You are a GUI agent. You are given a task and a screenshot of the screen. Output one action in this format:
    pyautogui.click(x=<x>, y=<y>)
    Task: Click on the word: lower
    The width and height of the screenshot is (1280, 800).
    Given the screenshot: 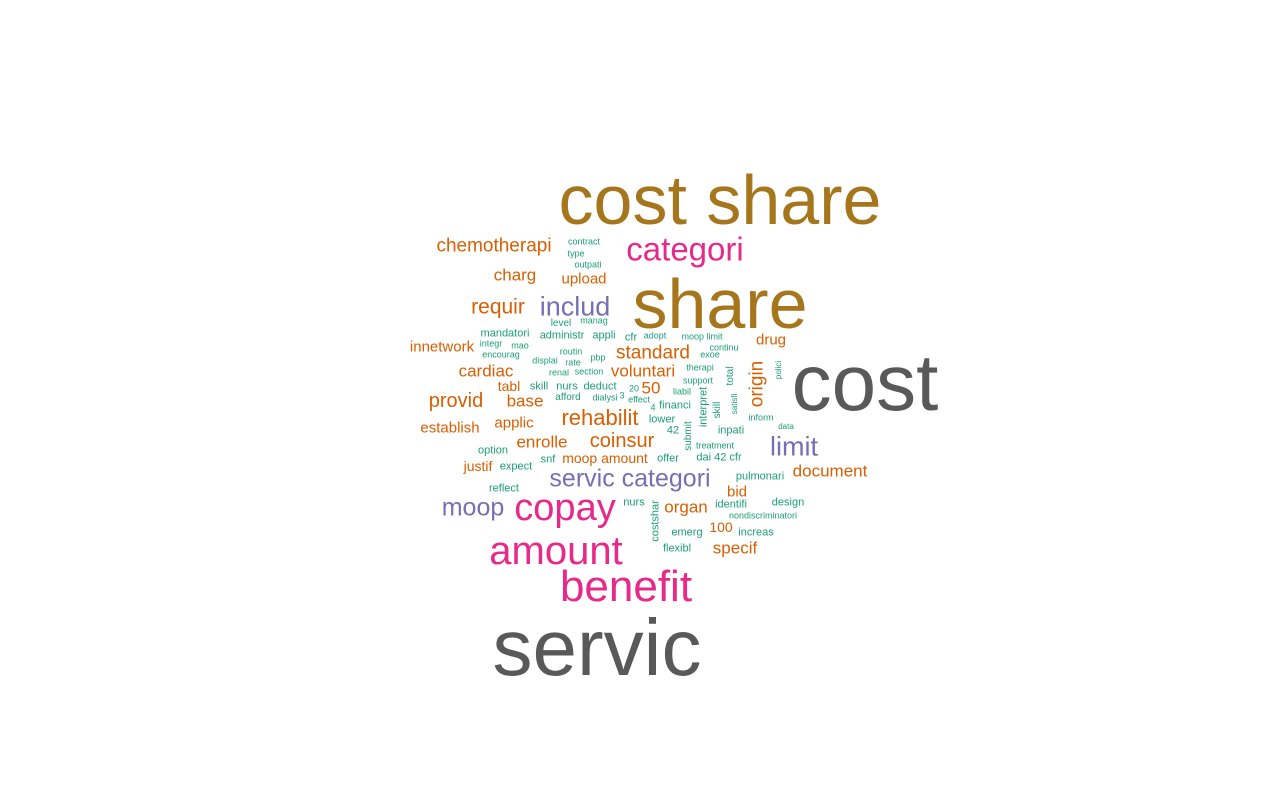 What is the action you would take?
    pyautogui.click(x=662, y=419)
    